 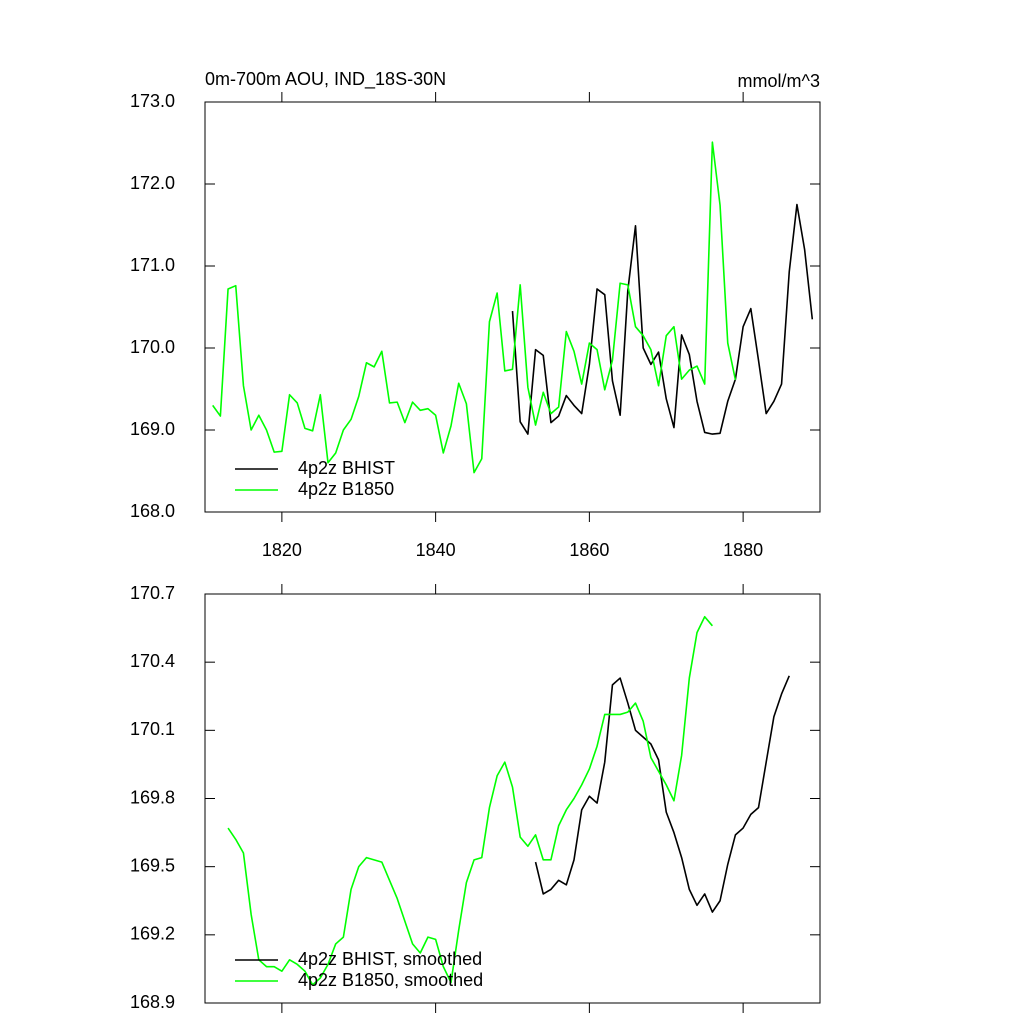 What do you see at coordinates (152, 729) in the screenshot?
I see `y-tick-label: 170.1` at bounding box center [152, 729].